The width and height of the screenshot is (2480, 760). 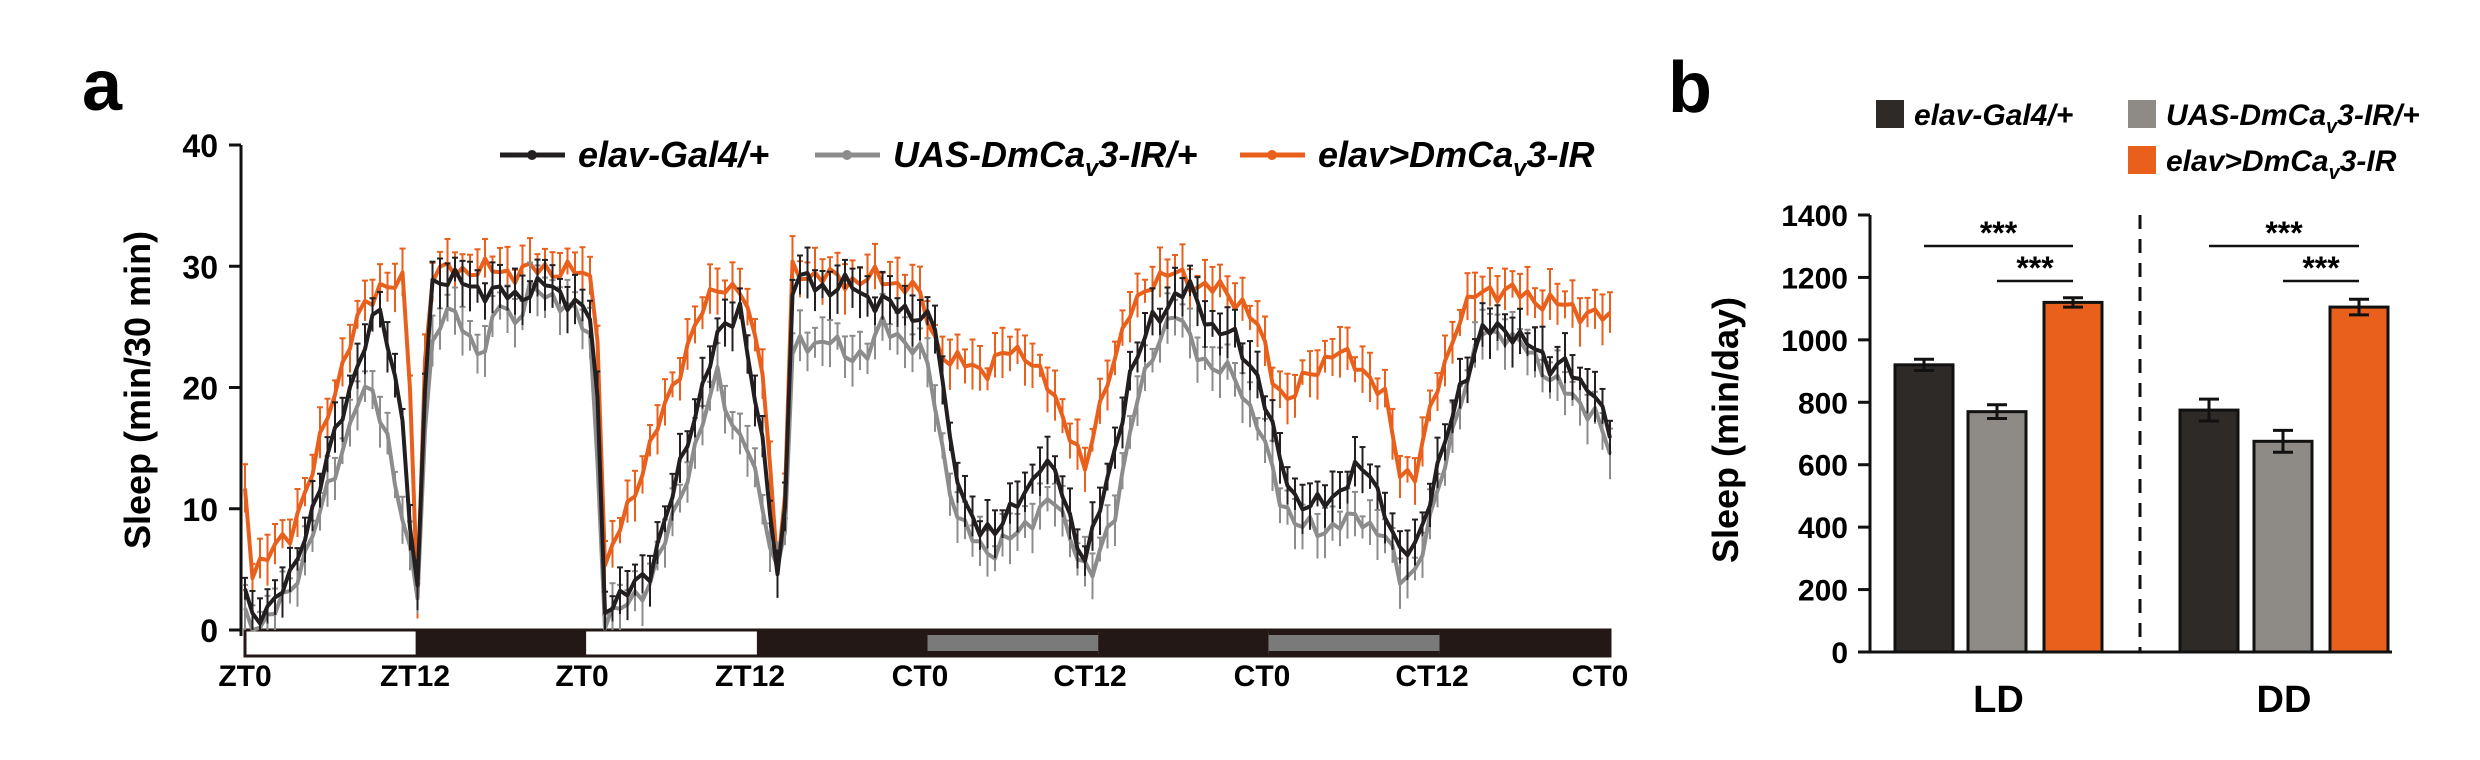 What do you see at coordinates (1823, 528) in the screenshot?
I see `y-tick-label: 400` at bounding box center [1823, 528].